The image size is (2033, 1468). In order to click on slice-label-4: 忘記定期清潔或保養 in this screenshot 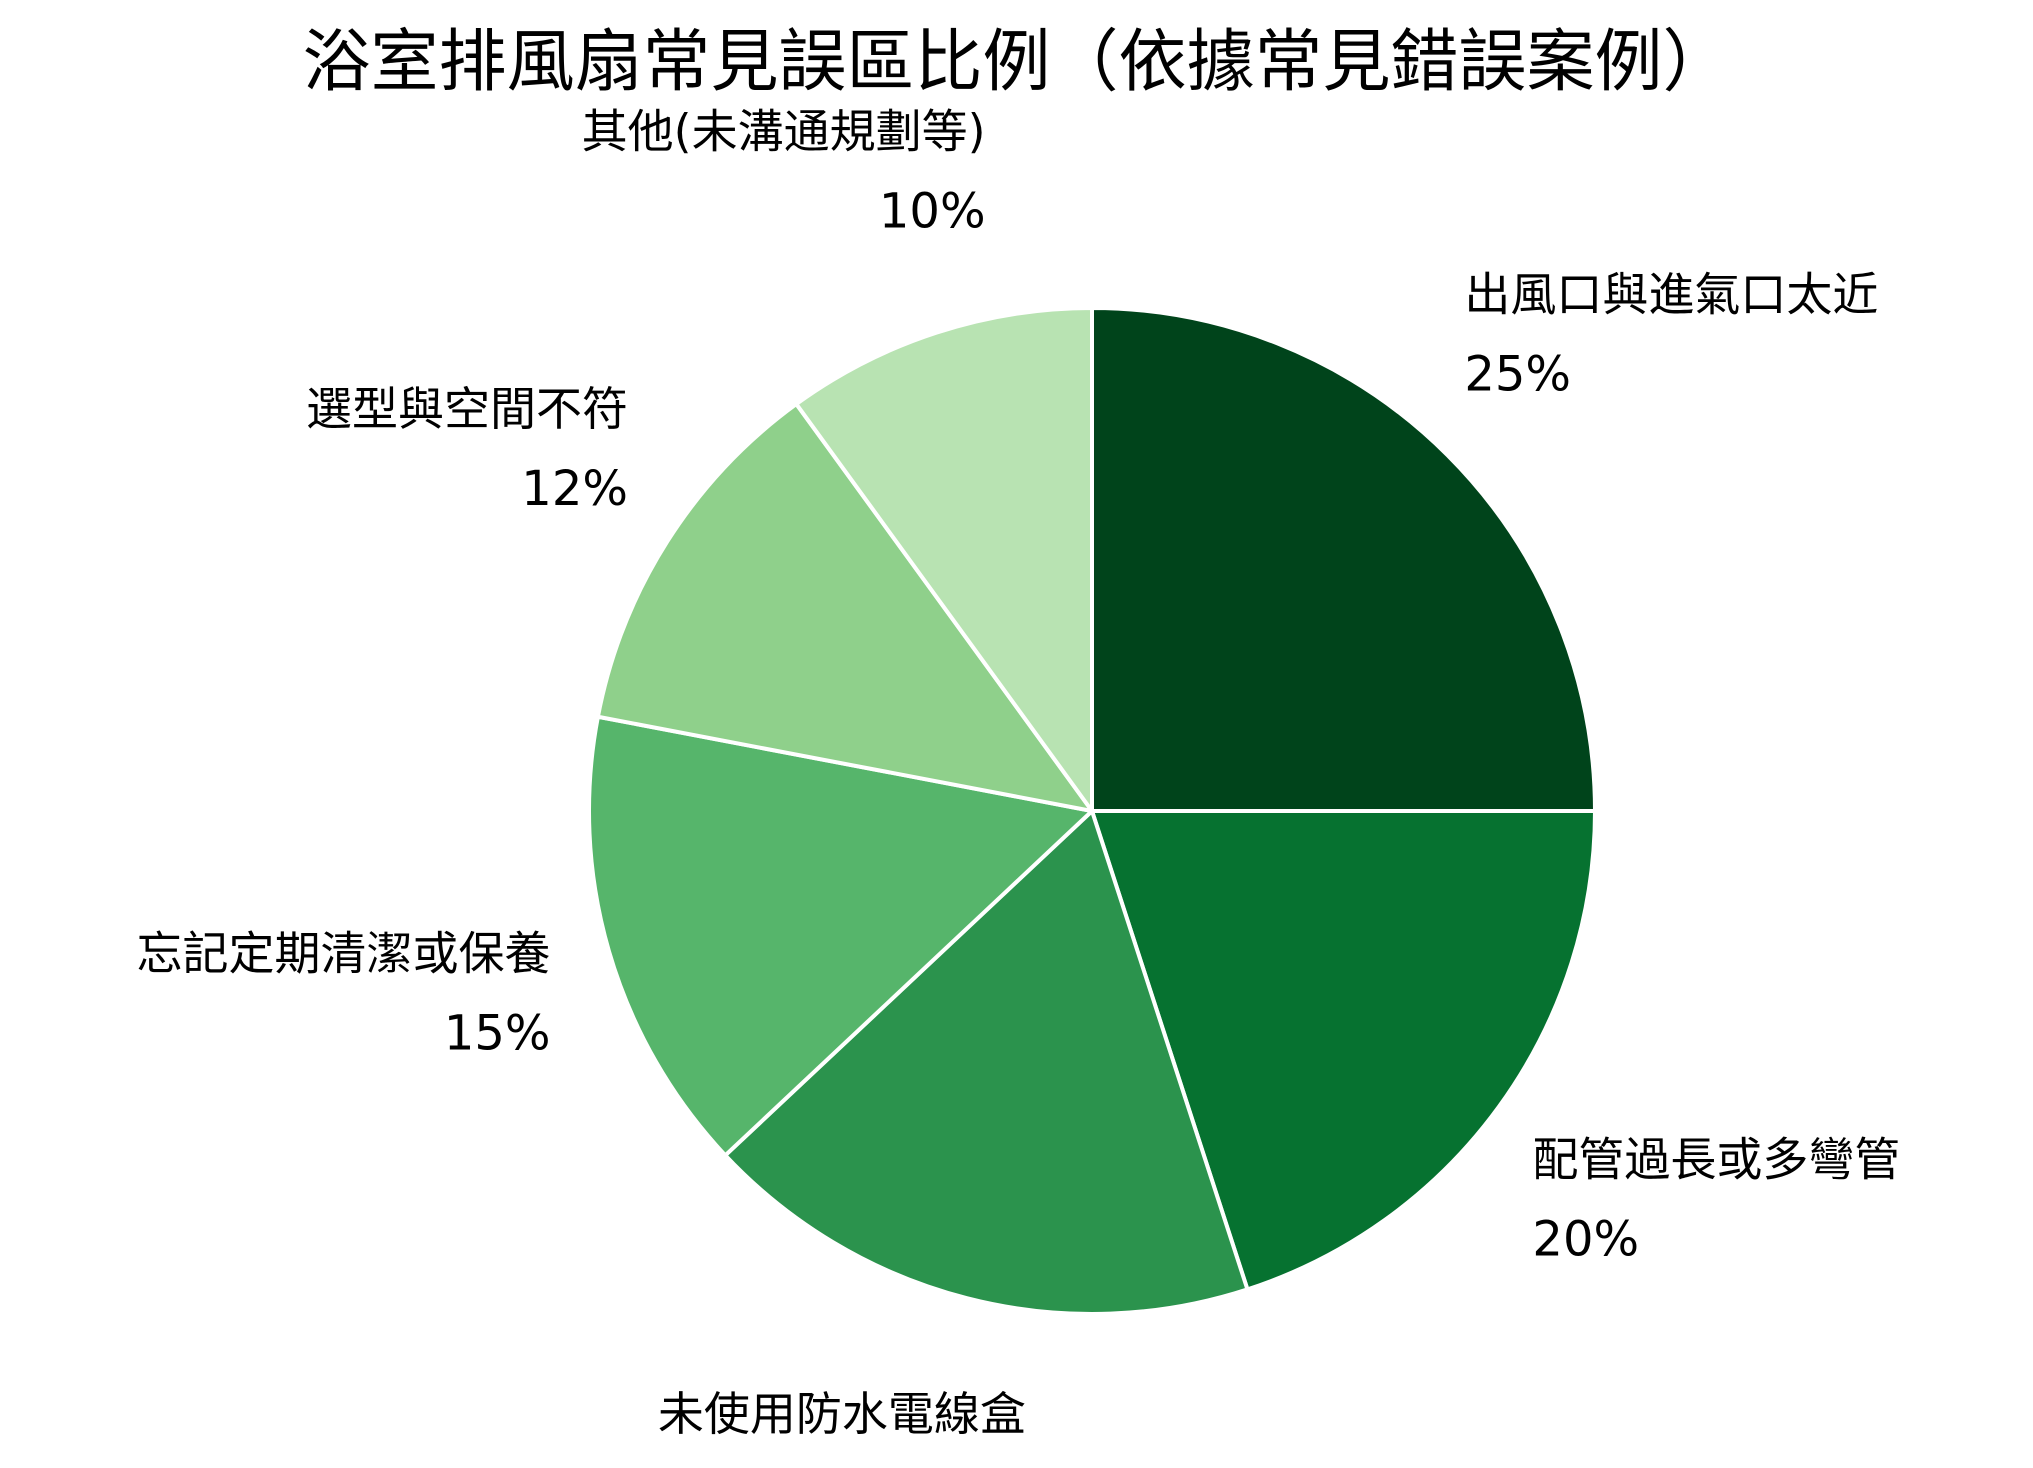, I will do `click(344, 953)`.